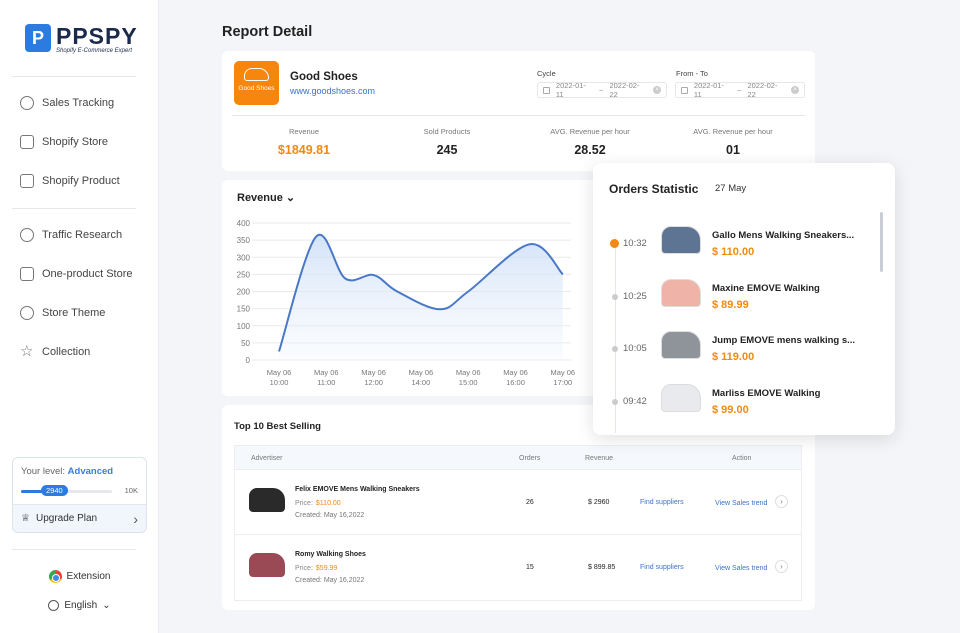 This screenshot has height=633, width=960. Describe the element at coordinates (27, 103) in the screenshot. I see `target-icon` at that location.